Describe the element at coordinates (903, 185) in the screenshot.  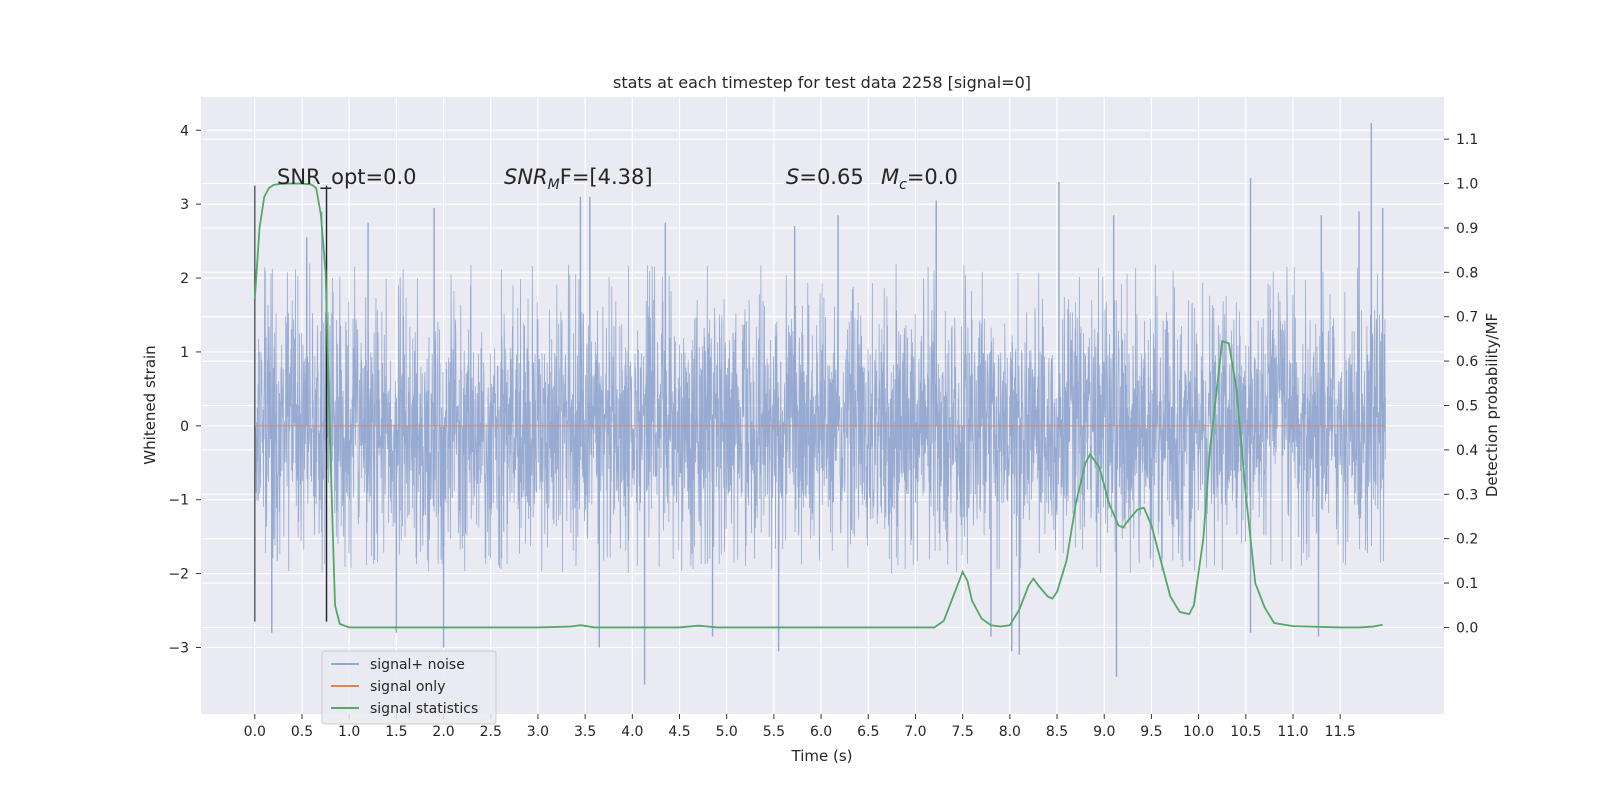
I see `mc-subscript: c` at that location.